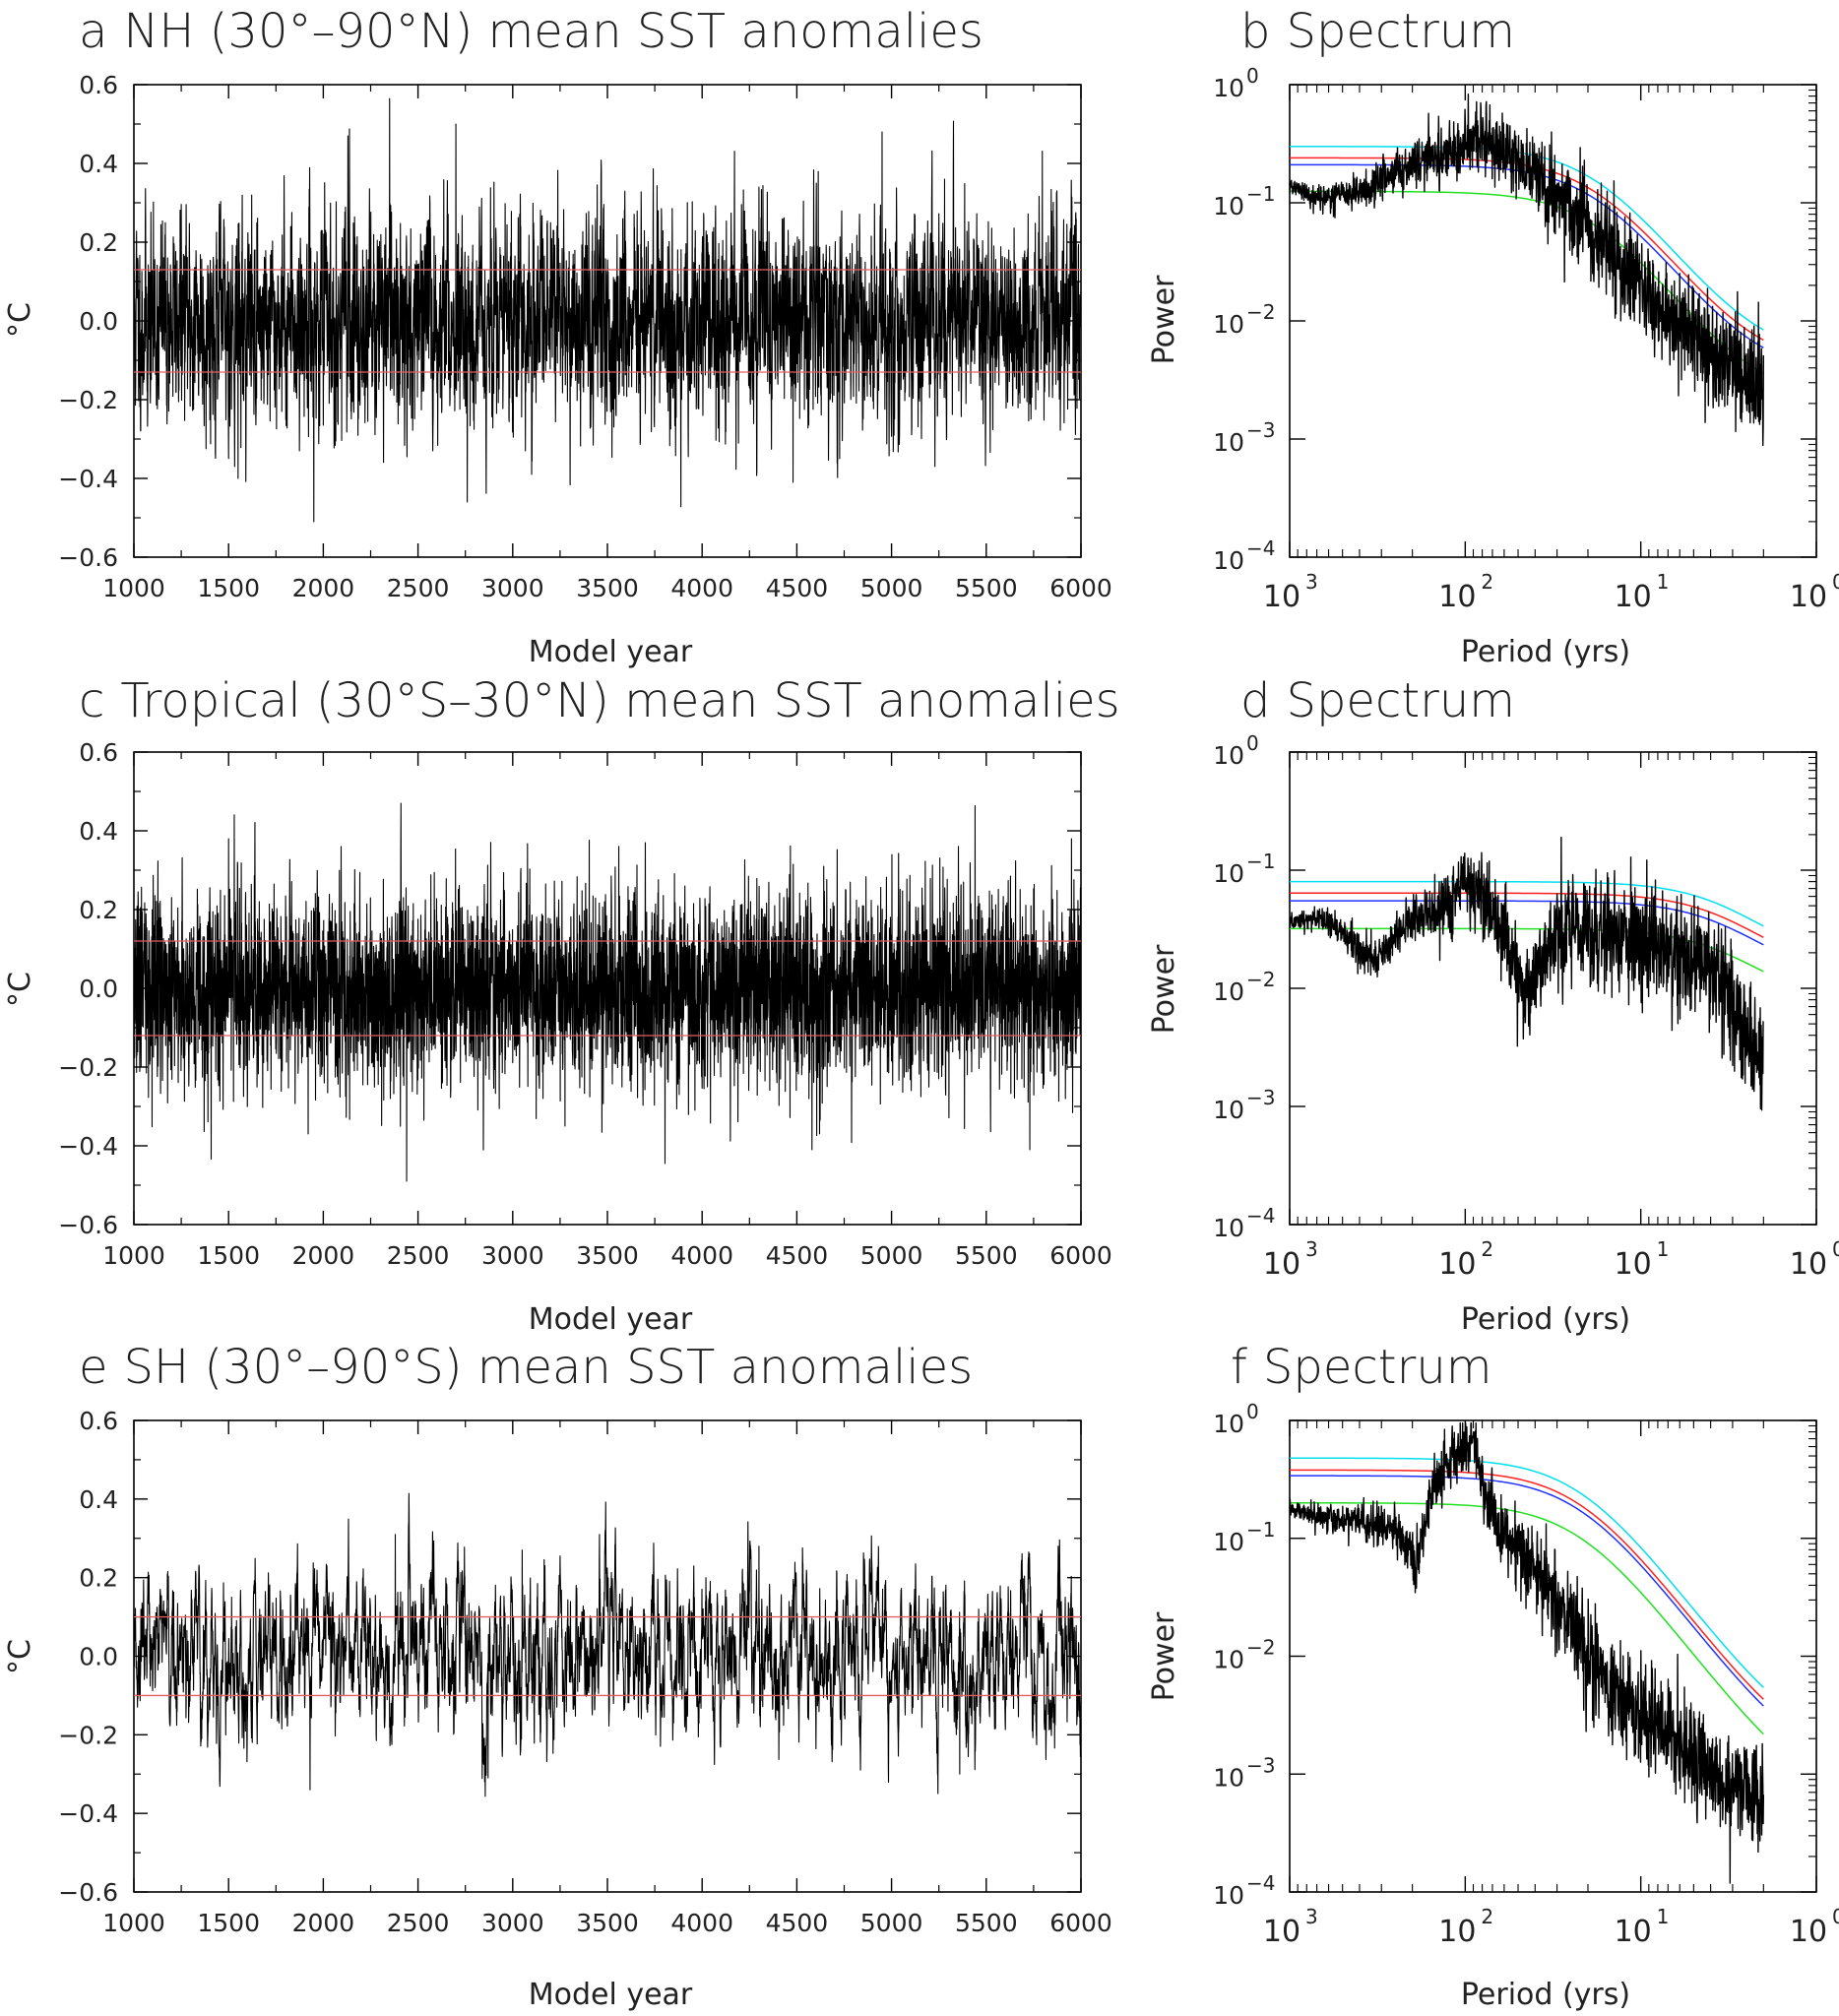 The width and height of the screenshot is (1839, 2016). Describe the element at coordinates (797, 1923) in the screenshot. I see `x-tick-label: 4500` at that location.